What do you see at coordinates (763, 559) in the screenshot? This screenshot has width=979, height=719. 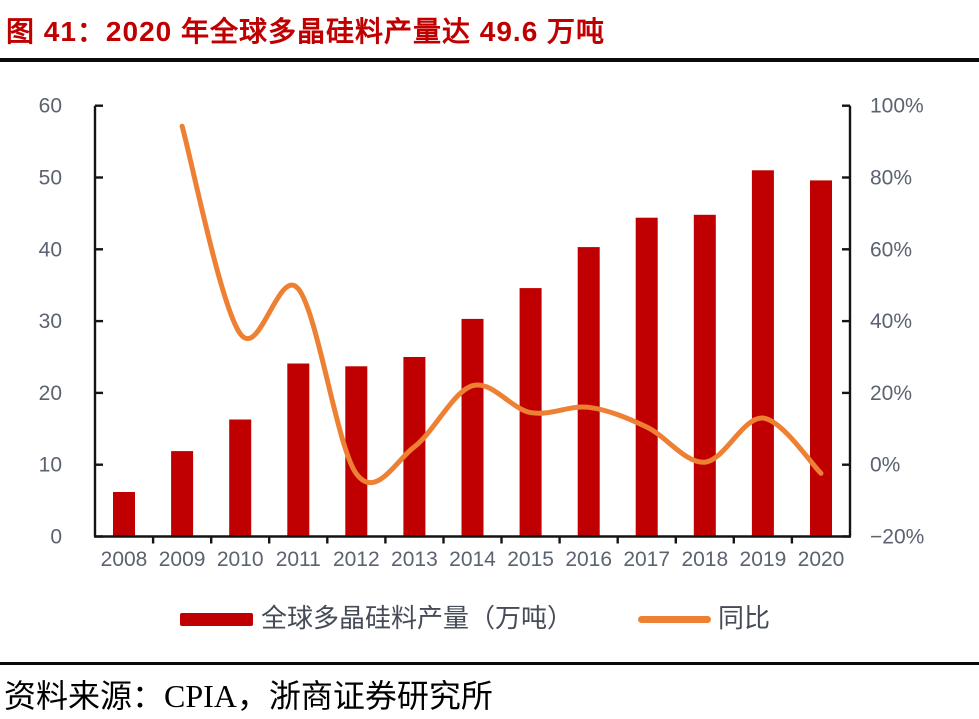 I see `x-tick-label: 2019` at bounding box center [763, 559].